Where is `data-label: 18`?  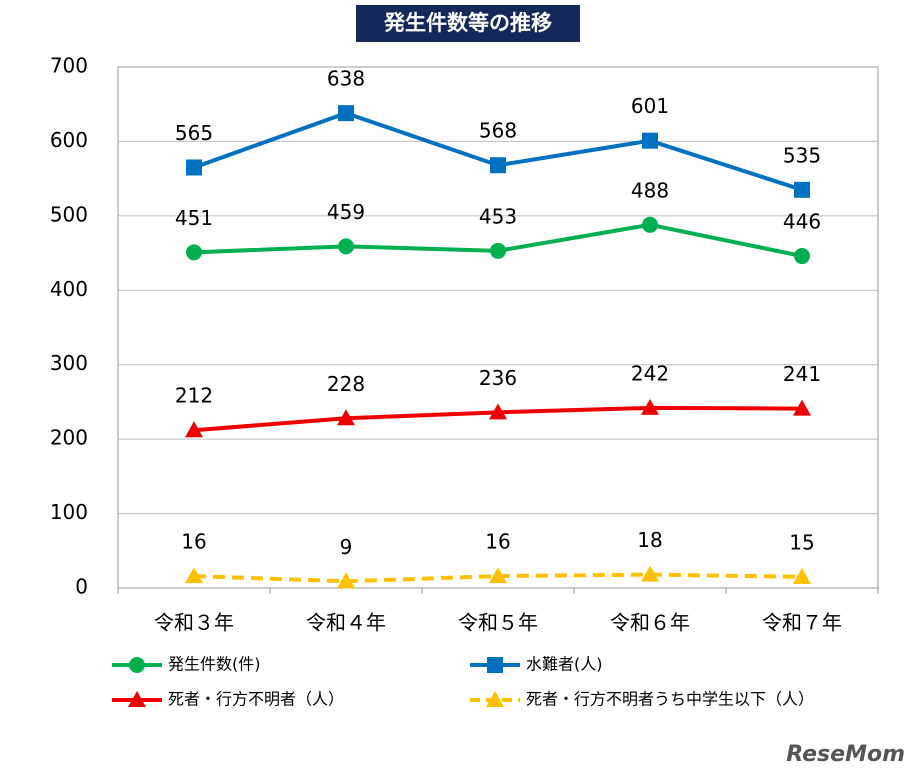
data-label: 18 is located at coordinates (649, 540).